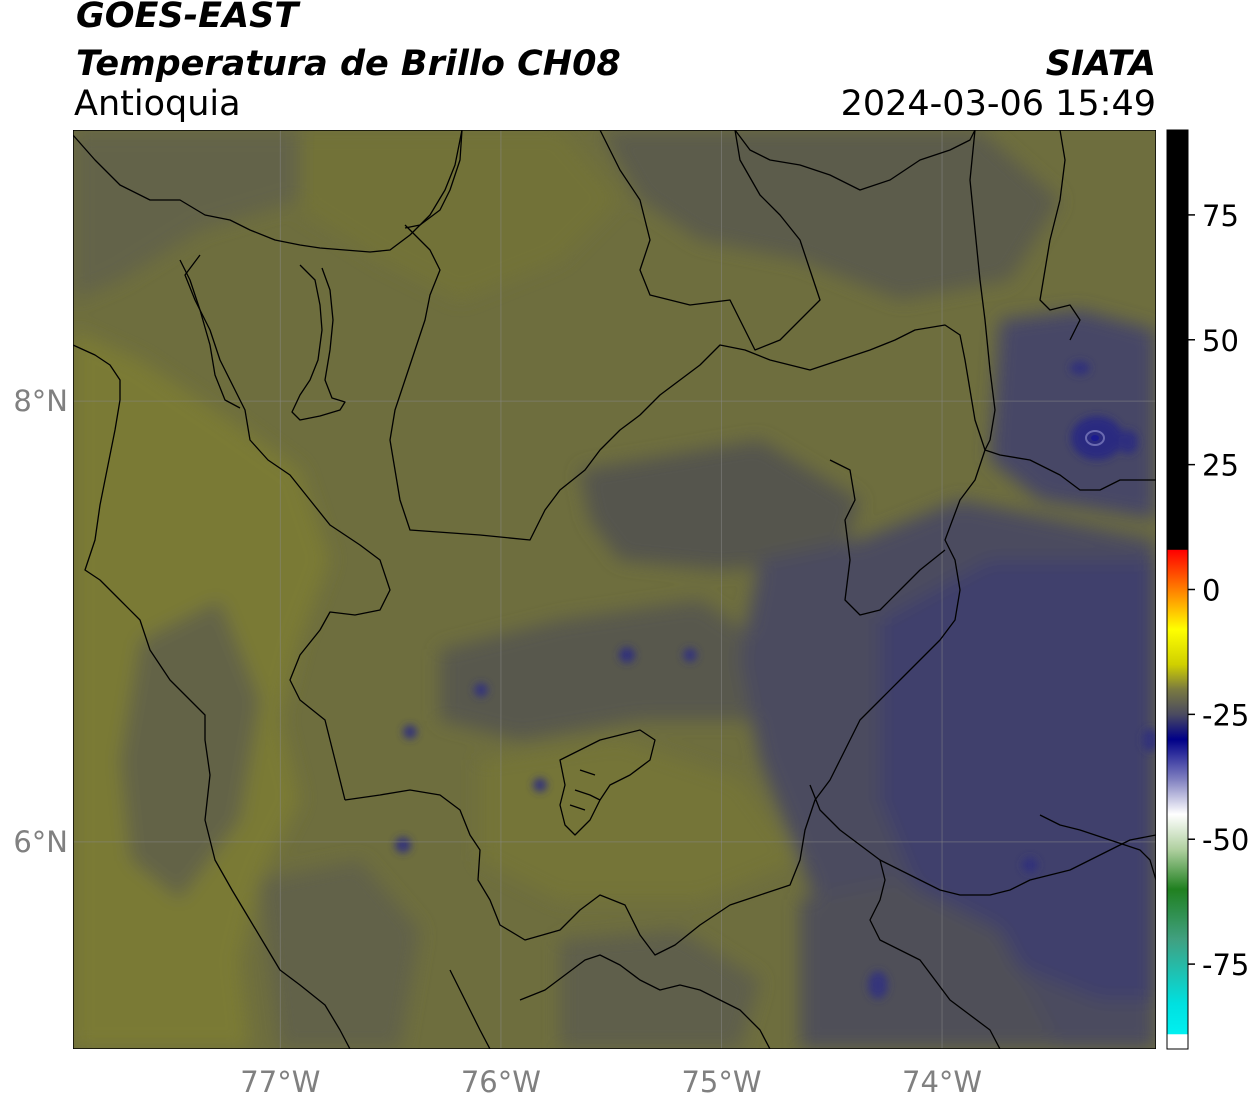 The width and height of the screenshot is (1252, 1099). Describe the element at coordinates (470, 1009) in the screenshot. I see `dept-choco-south-line` at that location.